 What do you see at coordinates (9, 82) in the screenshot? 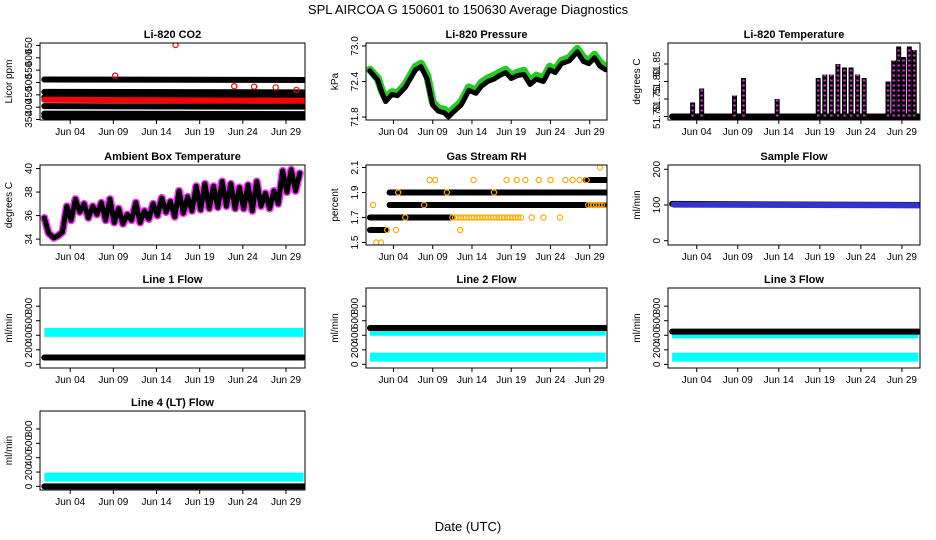
I see `y-axis-label: Licor ppm` at bounding box center [9, 82].